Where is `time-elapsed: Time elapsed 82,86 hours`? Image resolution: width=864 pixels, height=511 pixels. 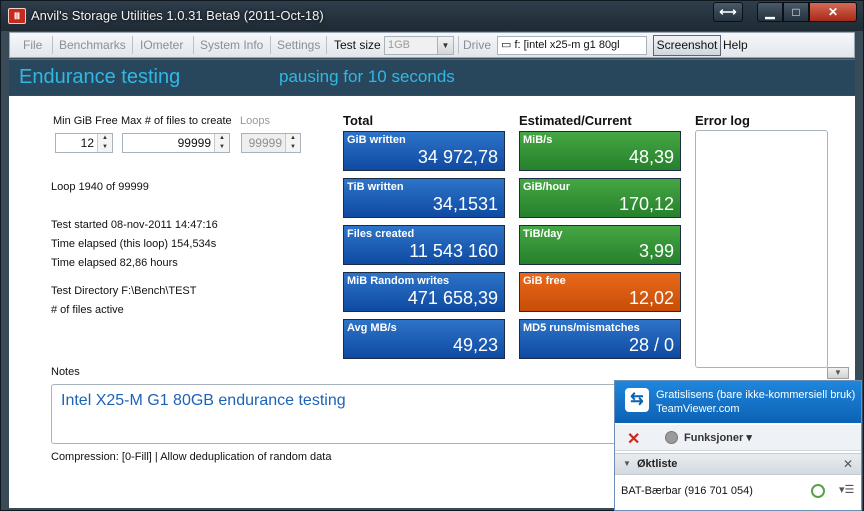 time-elapsed: Time elapsed 82,86 hours is located at coordinates (114, 263).